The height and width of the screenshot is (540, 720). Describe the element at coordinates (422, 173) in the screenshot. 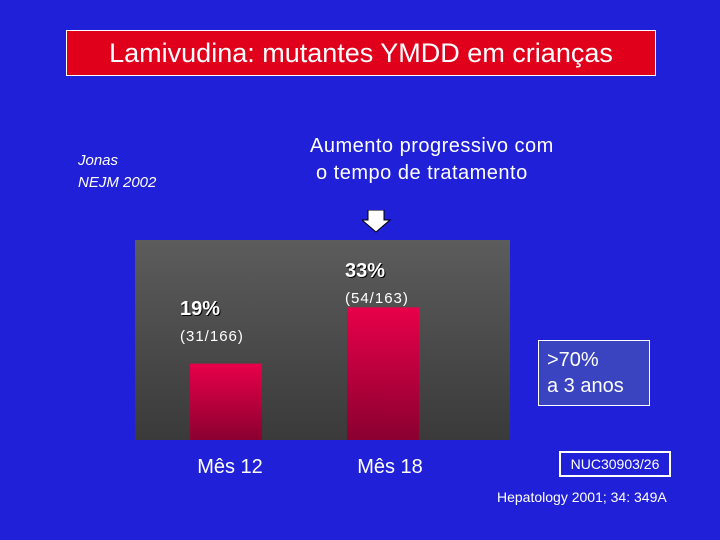

I see `subtitle-line-2: o tempo de tratamento` at that location.